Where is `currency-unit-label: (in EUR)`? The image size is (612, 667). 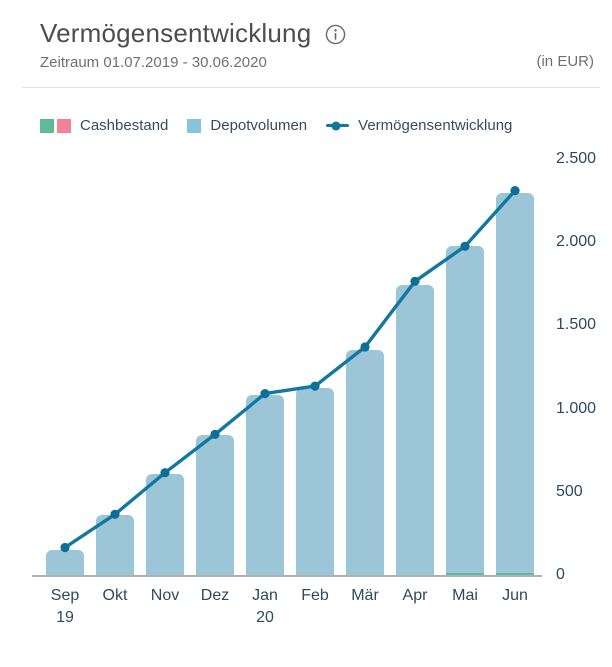
currency-unit-label: (in EUR) is located at coordinates (565, 61).